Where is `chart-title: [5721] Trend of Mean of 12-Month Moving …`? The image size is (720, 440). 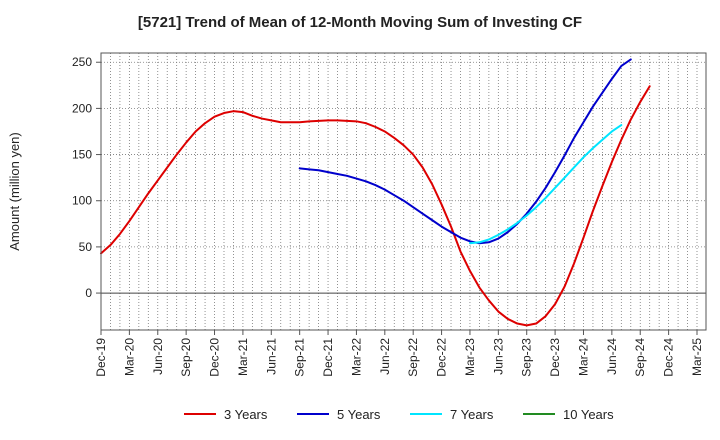
chart-title: [5721] Trend of Mean of 12-Month Moving … is located at coordinates (360, 22).